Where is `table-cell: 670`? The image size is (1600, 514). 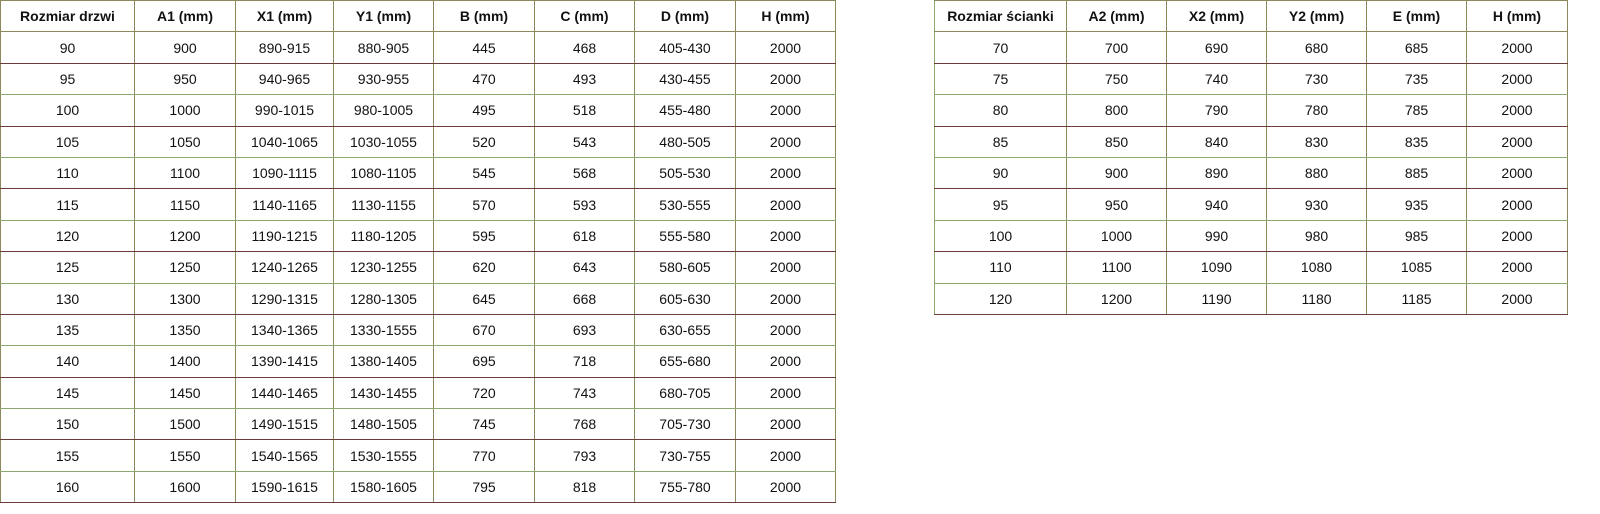 table-cell: 670 is located at coordinates (484, 330).